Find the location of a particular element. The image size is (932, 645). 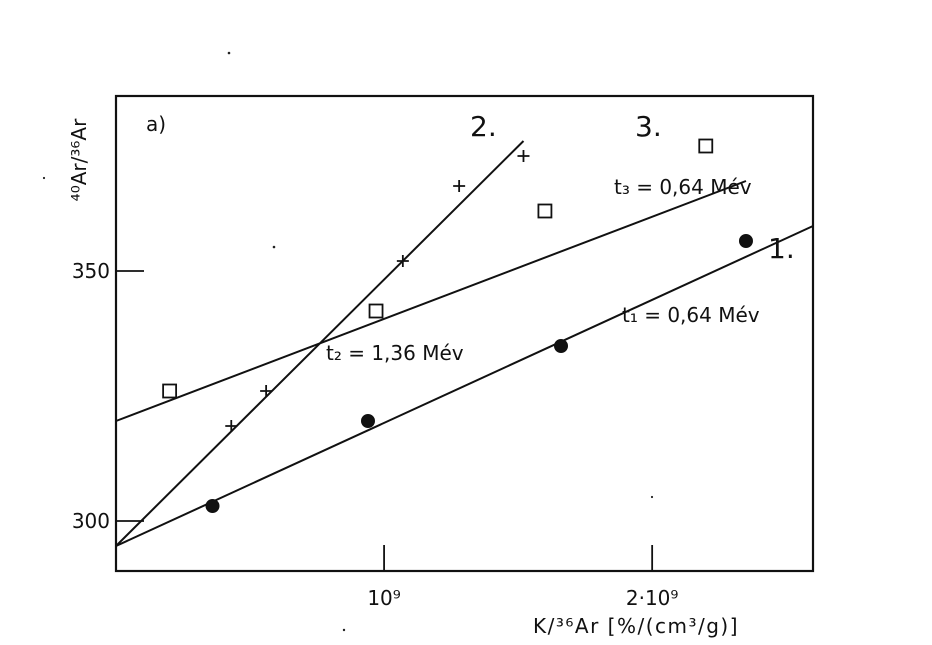

y-tick-label: 300 is located at coordinates (91, 521).